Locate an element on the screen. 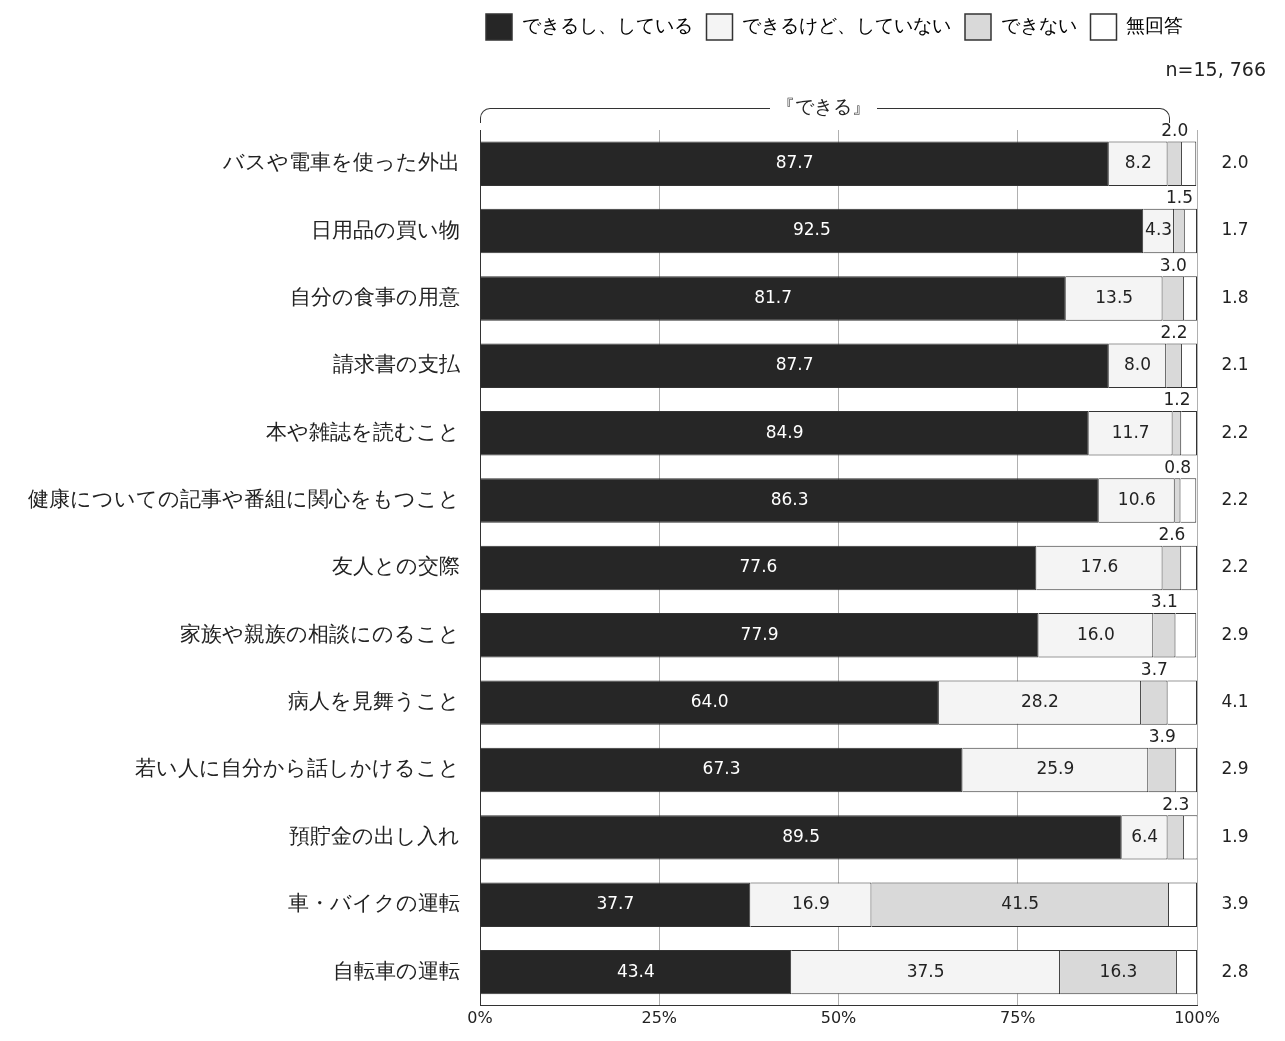 This screenshot has width=1285, height=1041. data-label: 37.5 is located at coordinates (925, 970).